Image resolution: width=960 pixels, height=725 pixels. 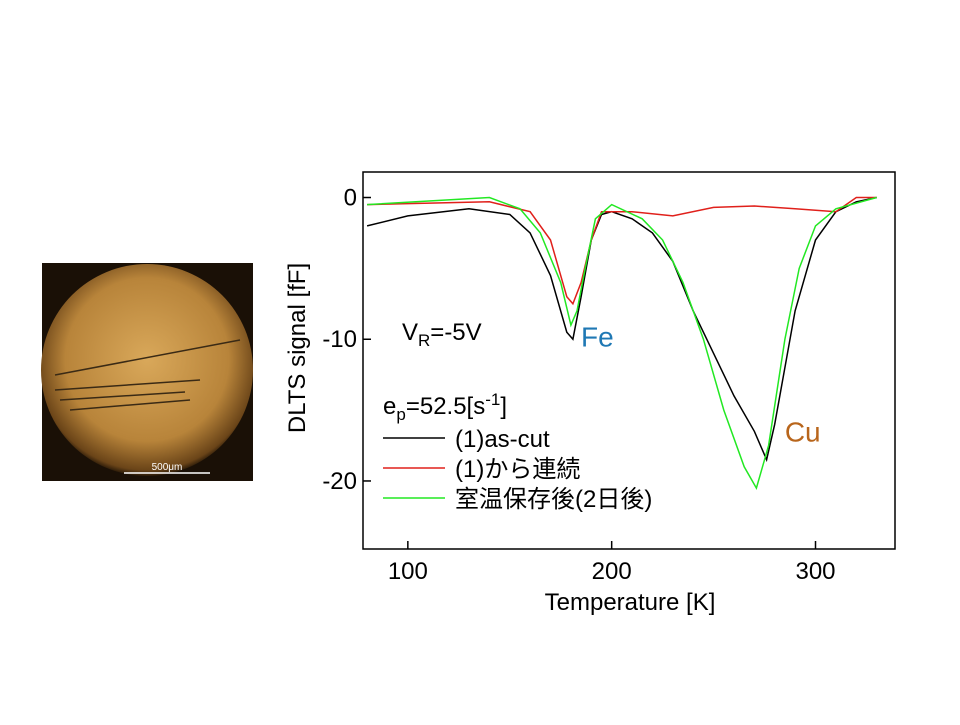 I want to click on y-tick-label: 0, so click(x=350, y=198).